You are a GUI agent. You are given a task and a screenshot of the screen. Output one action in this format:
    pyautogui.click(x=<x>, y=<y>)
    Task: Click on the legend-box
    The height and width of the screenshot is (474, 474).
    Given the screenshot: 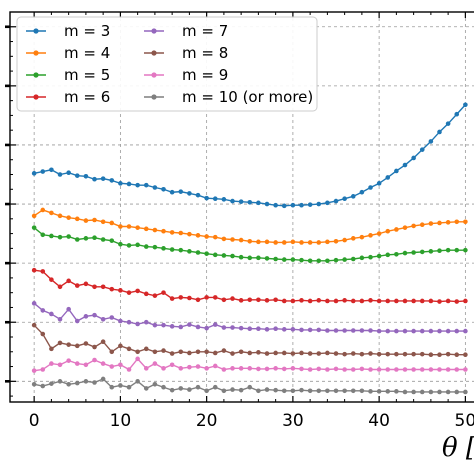 What is the action you would take?
    pyautogui.click(x=167, y=64)
    